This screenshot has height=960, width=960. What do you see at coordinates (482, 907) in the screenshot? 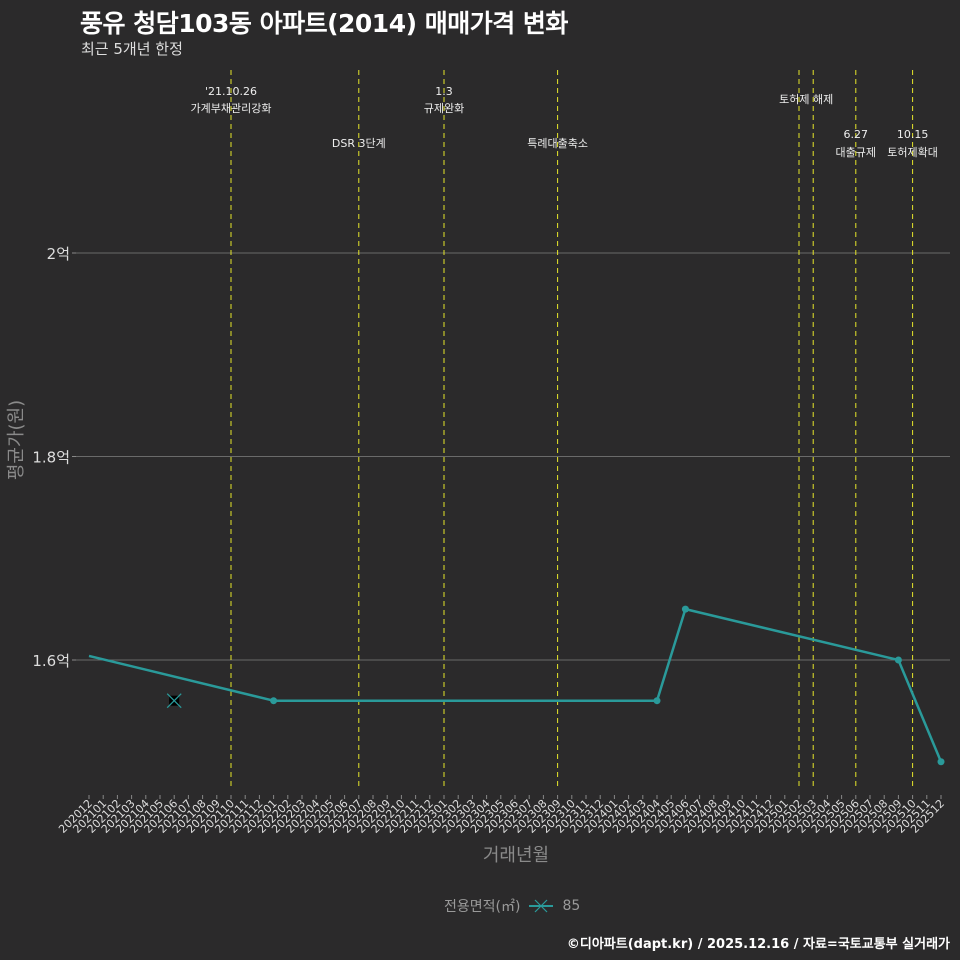
I see `legend-title: 전용면적(㎡)` at bounding box center [482, 907].